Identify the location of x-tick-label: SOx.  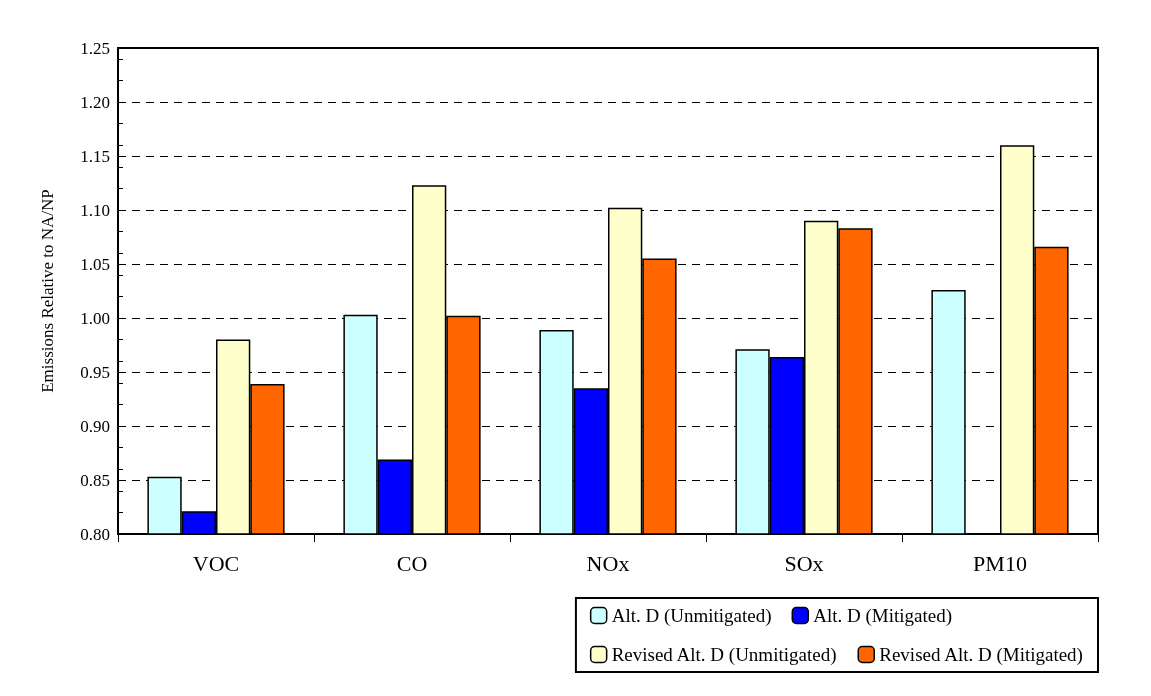
(804, 563).